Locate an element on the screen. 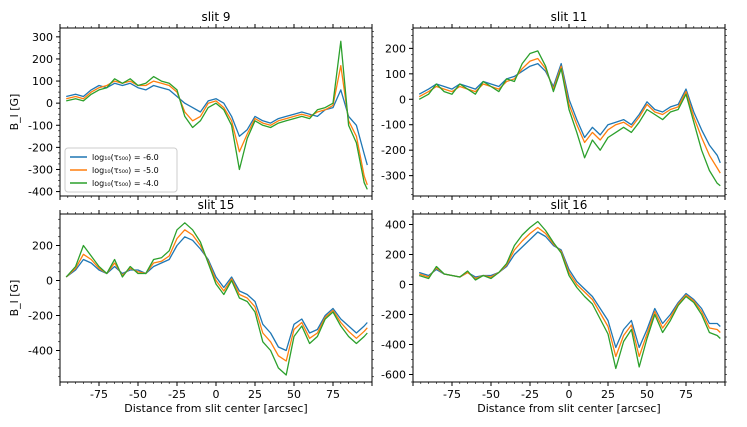 The image size is (747, 427). panel-title: slit 11 is located at coordinates (569, 17).